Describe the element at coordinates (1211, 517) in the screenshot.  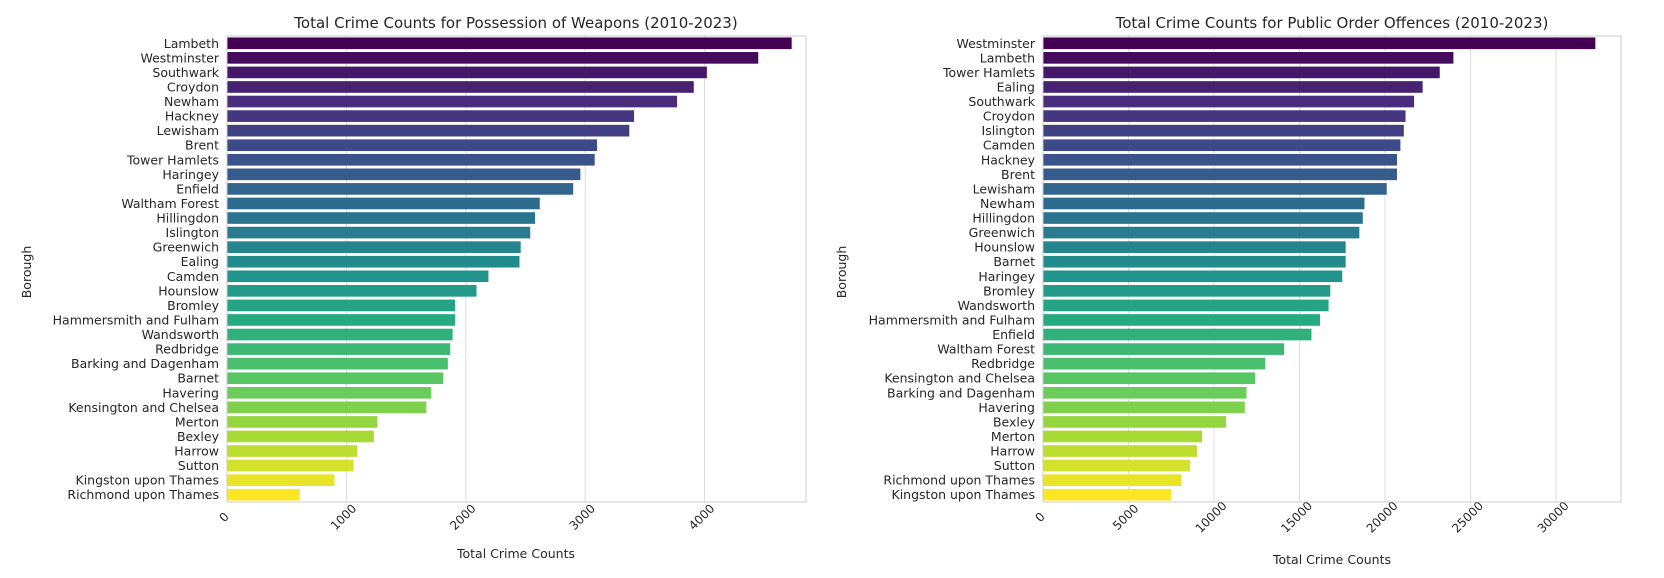
I see `x-tick-label: 10000` at that location.